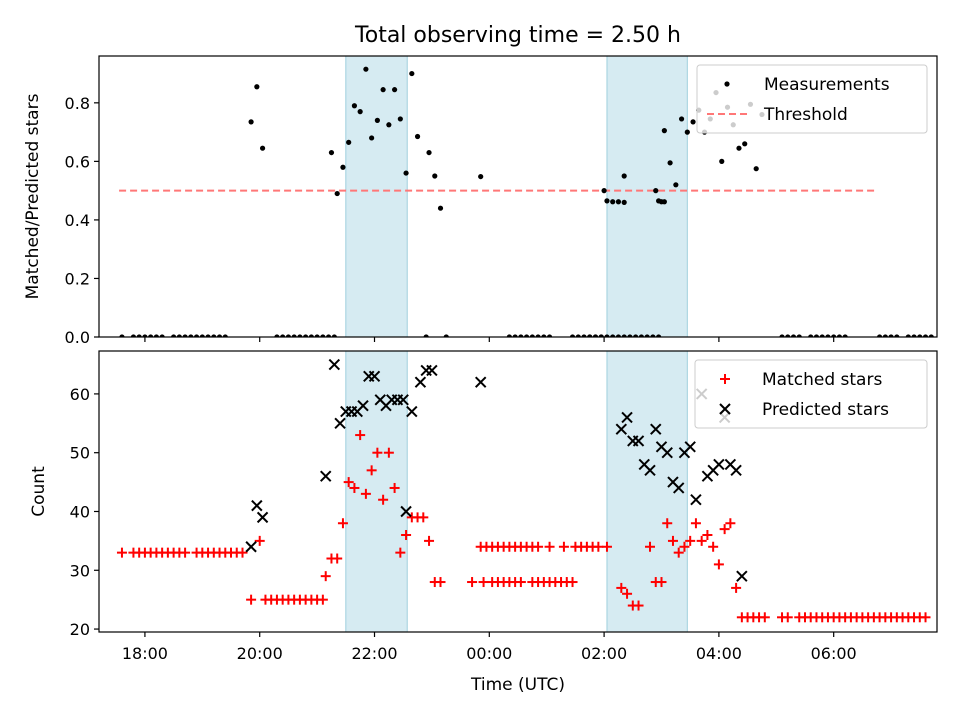  I want to click on highlight-span, so click(376, 491).